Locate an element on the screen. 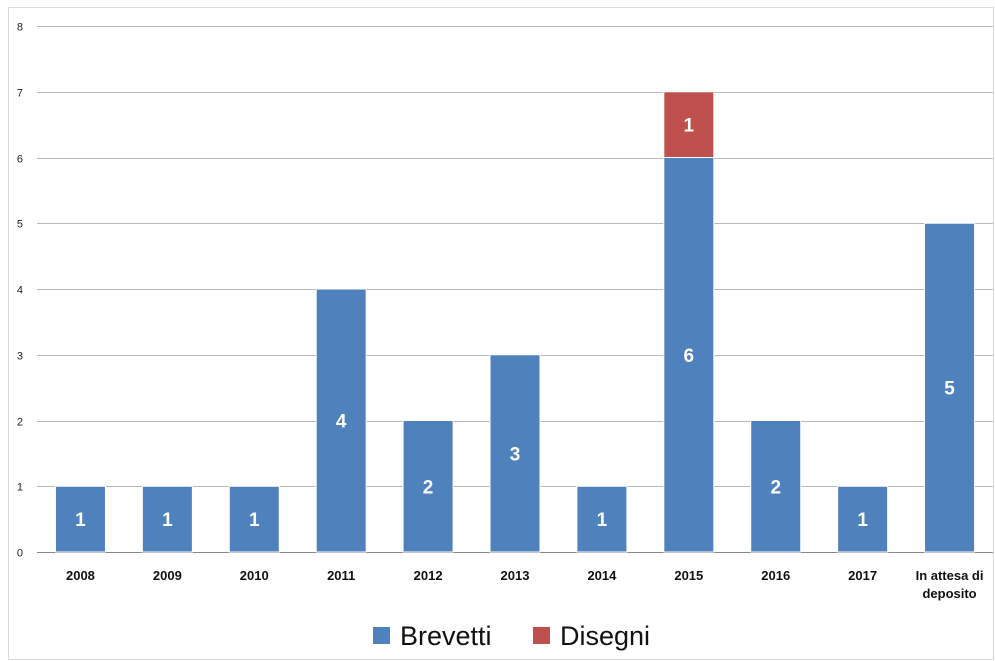  x-tick-label: 2016 is located at coordinates (775, 575).